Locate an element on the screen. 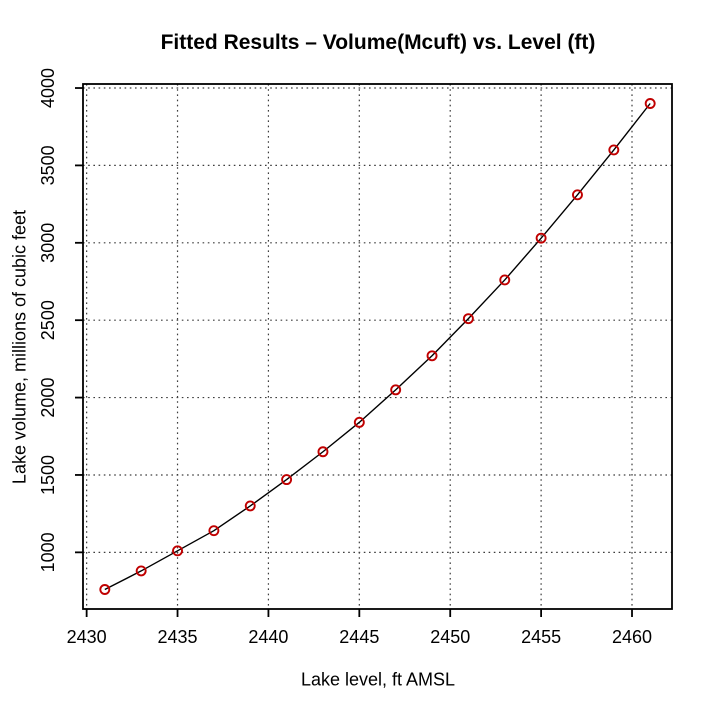 The image size is (714, 714). y-tick-label: 4000 is located at coordinates (48, 88).